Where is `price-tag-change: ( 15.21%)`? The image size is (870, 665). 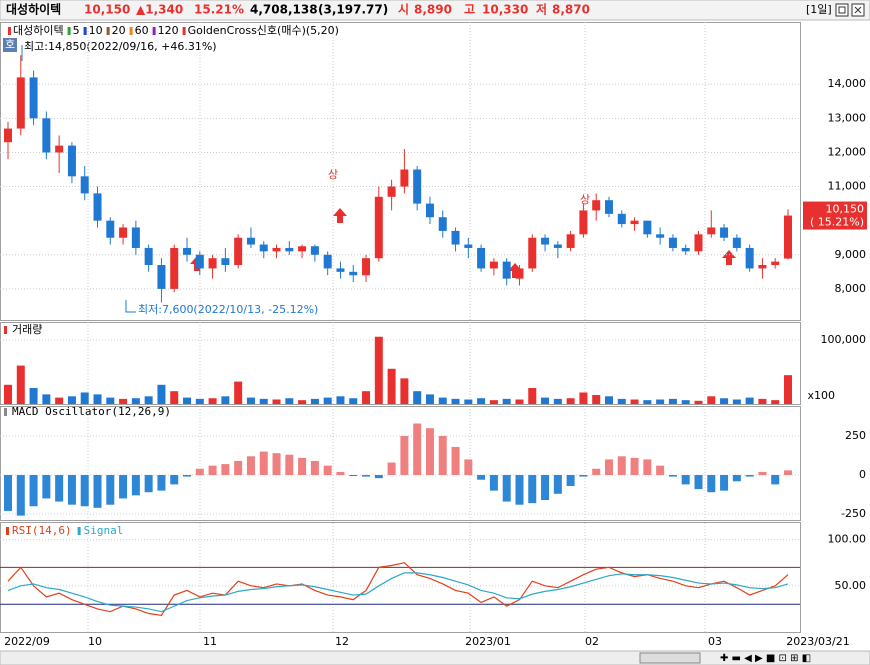
price-tag-change: ( 15.21%) is located at coordinates (837, 222).